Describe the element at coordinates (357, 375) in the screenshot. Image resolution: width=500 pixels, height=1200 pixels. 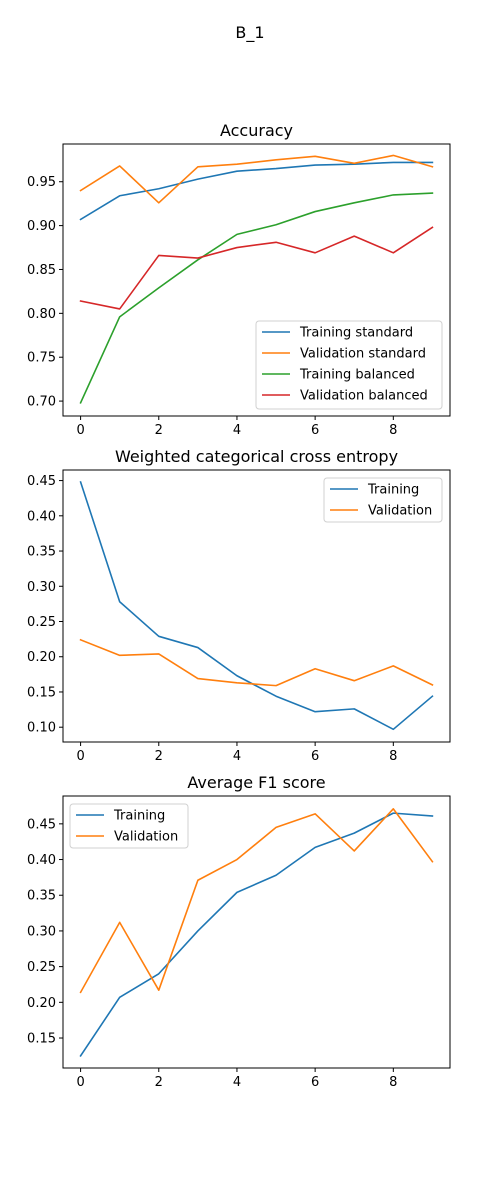
I see `legend-label-training-balanced: Training balanced` at that location.